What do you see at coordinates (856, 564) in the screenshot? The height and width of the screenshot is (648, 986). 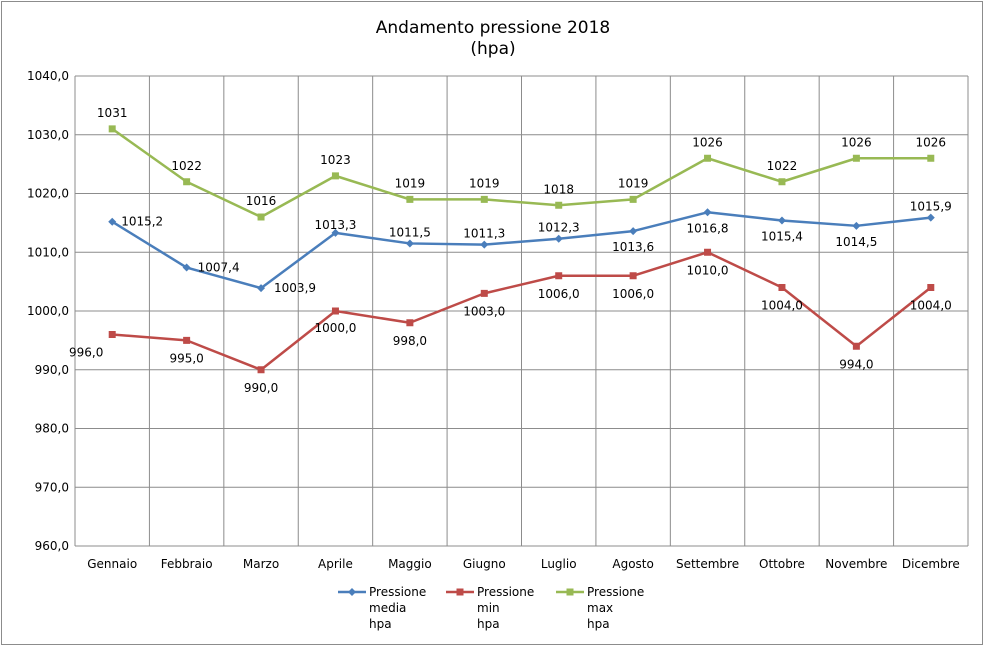 I see `x-tick-label: Novembre` at bounding box center [856, 564].